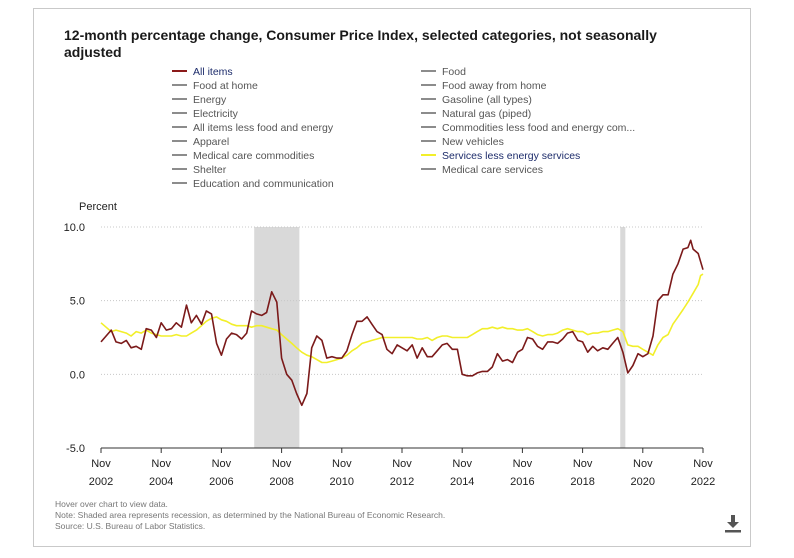 The image size is (794, 558). What do you see at coordinates (703, 482) in the screenshot?
I see `x-tick-label: 2022` at bounding box center [703, 482].